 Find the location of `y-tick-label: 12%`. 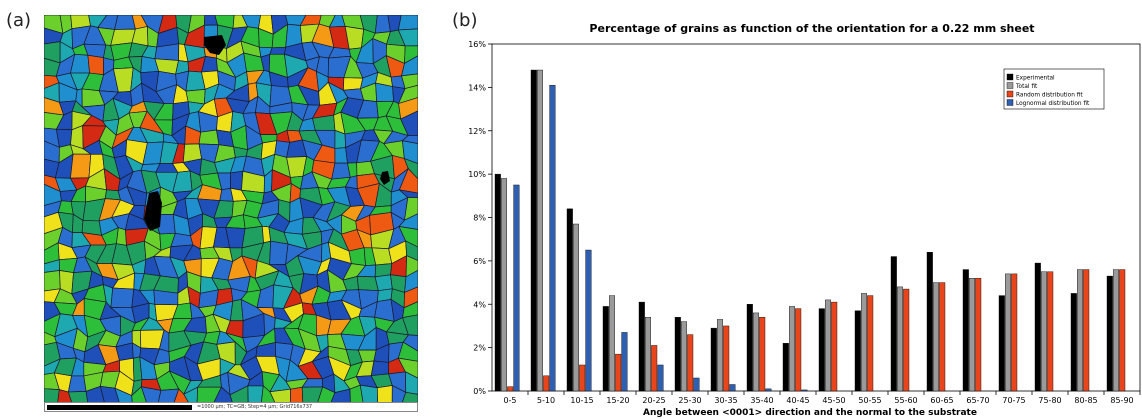

y-tick-label: 12% is located at coordinates (477, 131).